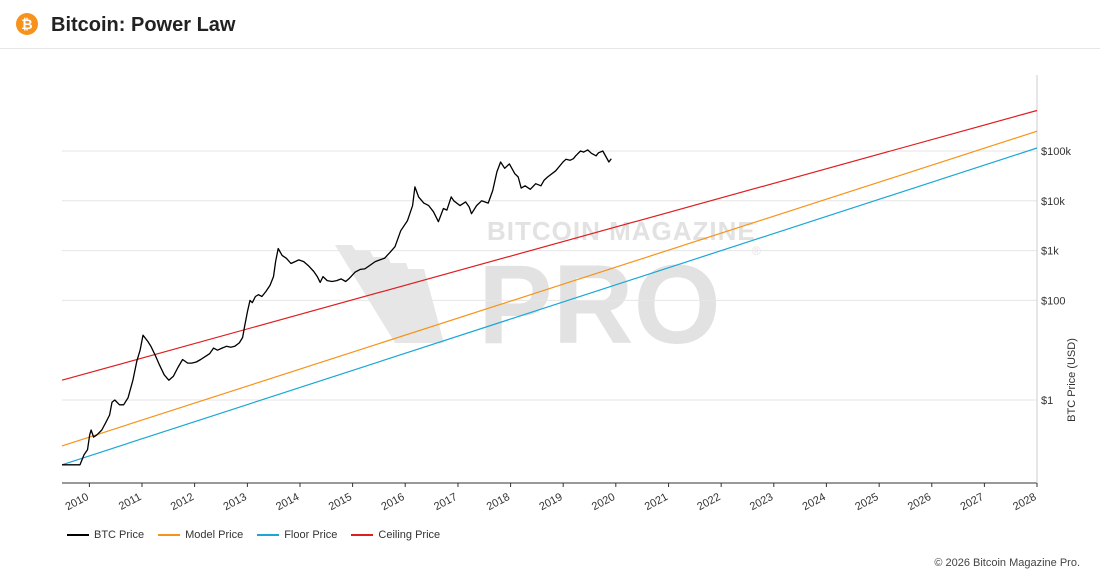  Describe the element at coordinates (130, 502) in the screenshot. I see `x-tick-label: 2011` at that location.